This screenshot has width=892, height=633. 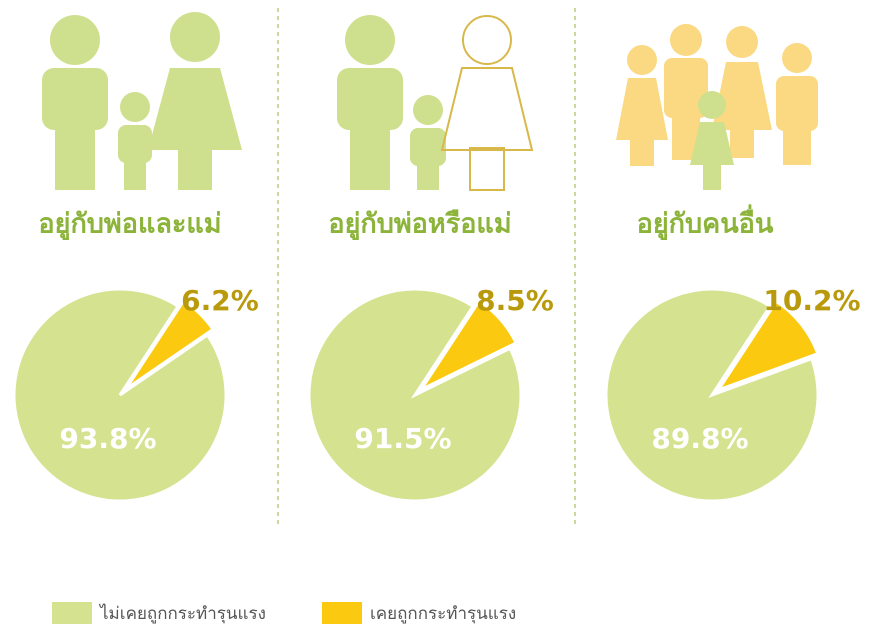 What do you see at coordinates (811, 300) in the screenshot?
I see `value-label: 10.2%` at bounding box center [811, 300].